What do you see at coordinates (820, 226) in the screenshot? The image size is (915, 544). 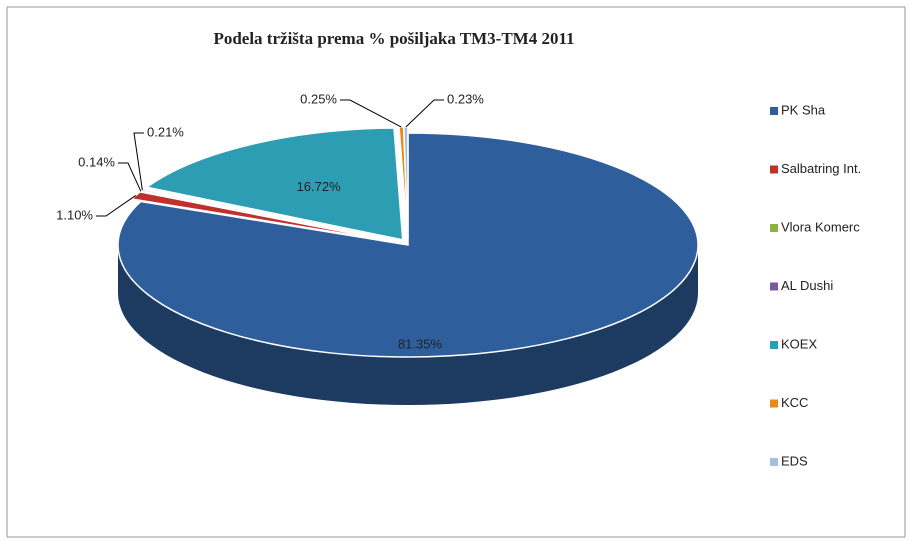 I see `legend-label: Vlora Komerc` at bounding box center [820, 226].